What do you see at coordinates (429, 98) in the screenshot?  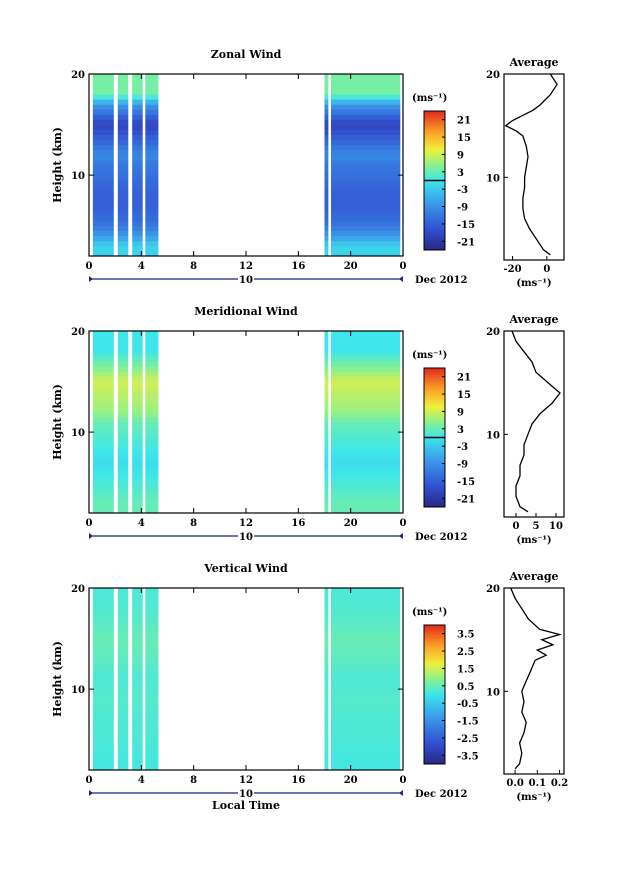 I see `colorbar-unit: (ms⁻¹)` at bounding box center [429, 98].